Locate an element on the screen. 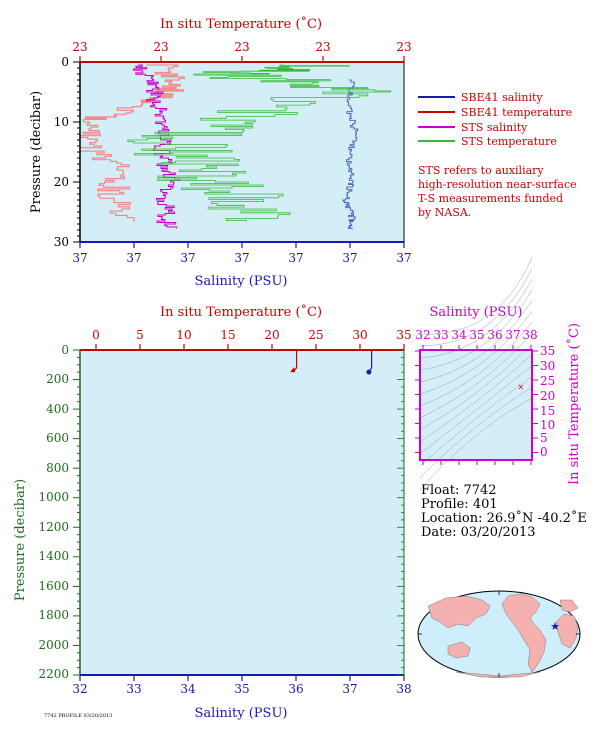 Image resolution: width=601 pixels, height=736 pixels. main-salinity-tick-labels: 32 33 34 35 36 37 38 is located at coordinates (241, 689).